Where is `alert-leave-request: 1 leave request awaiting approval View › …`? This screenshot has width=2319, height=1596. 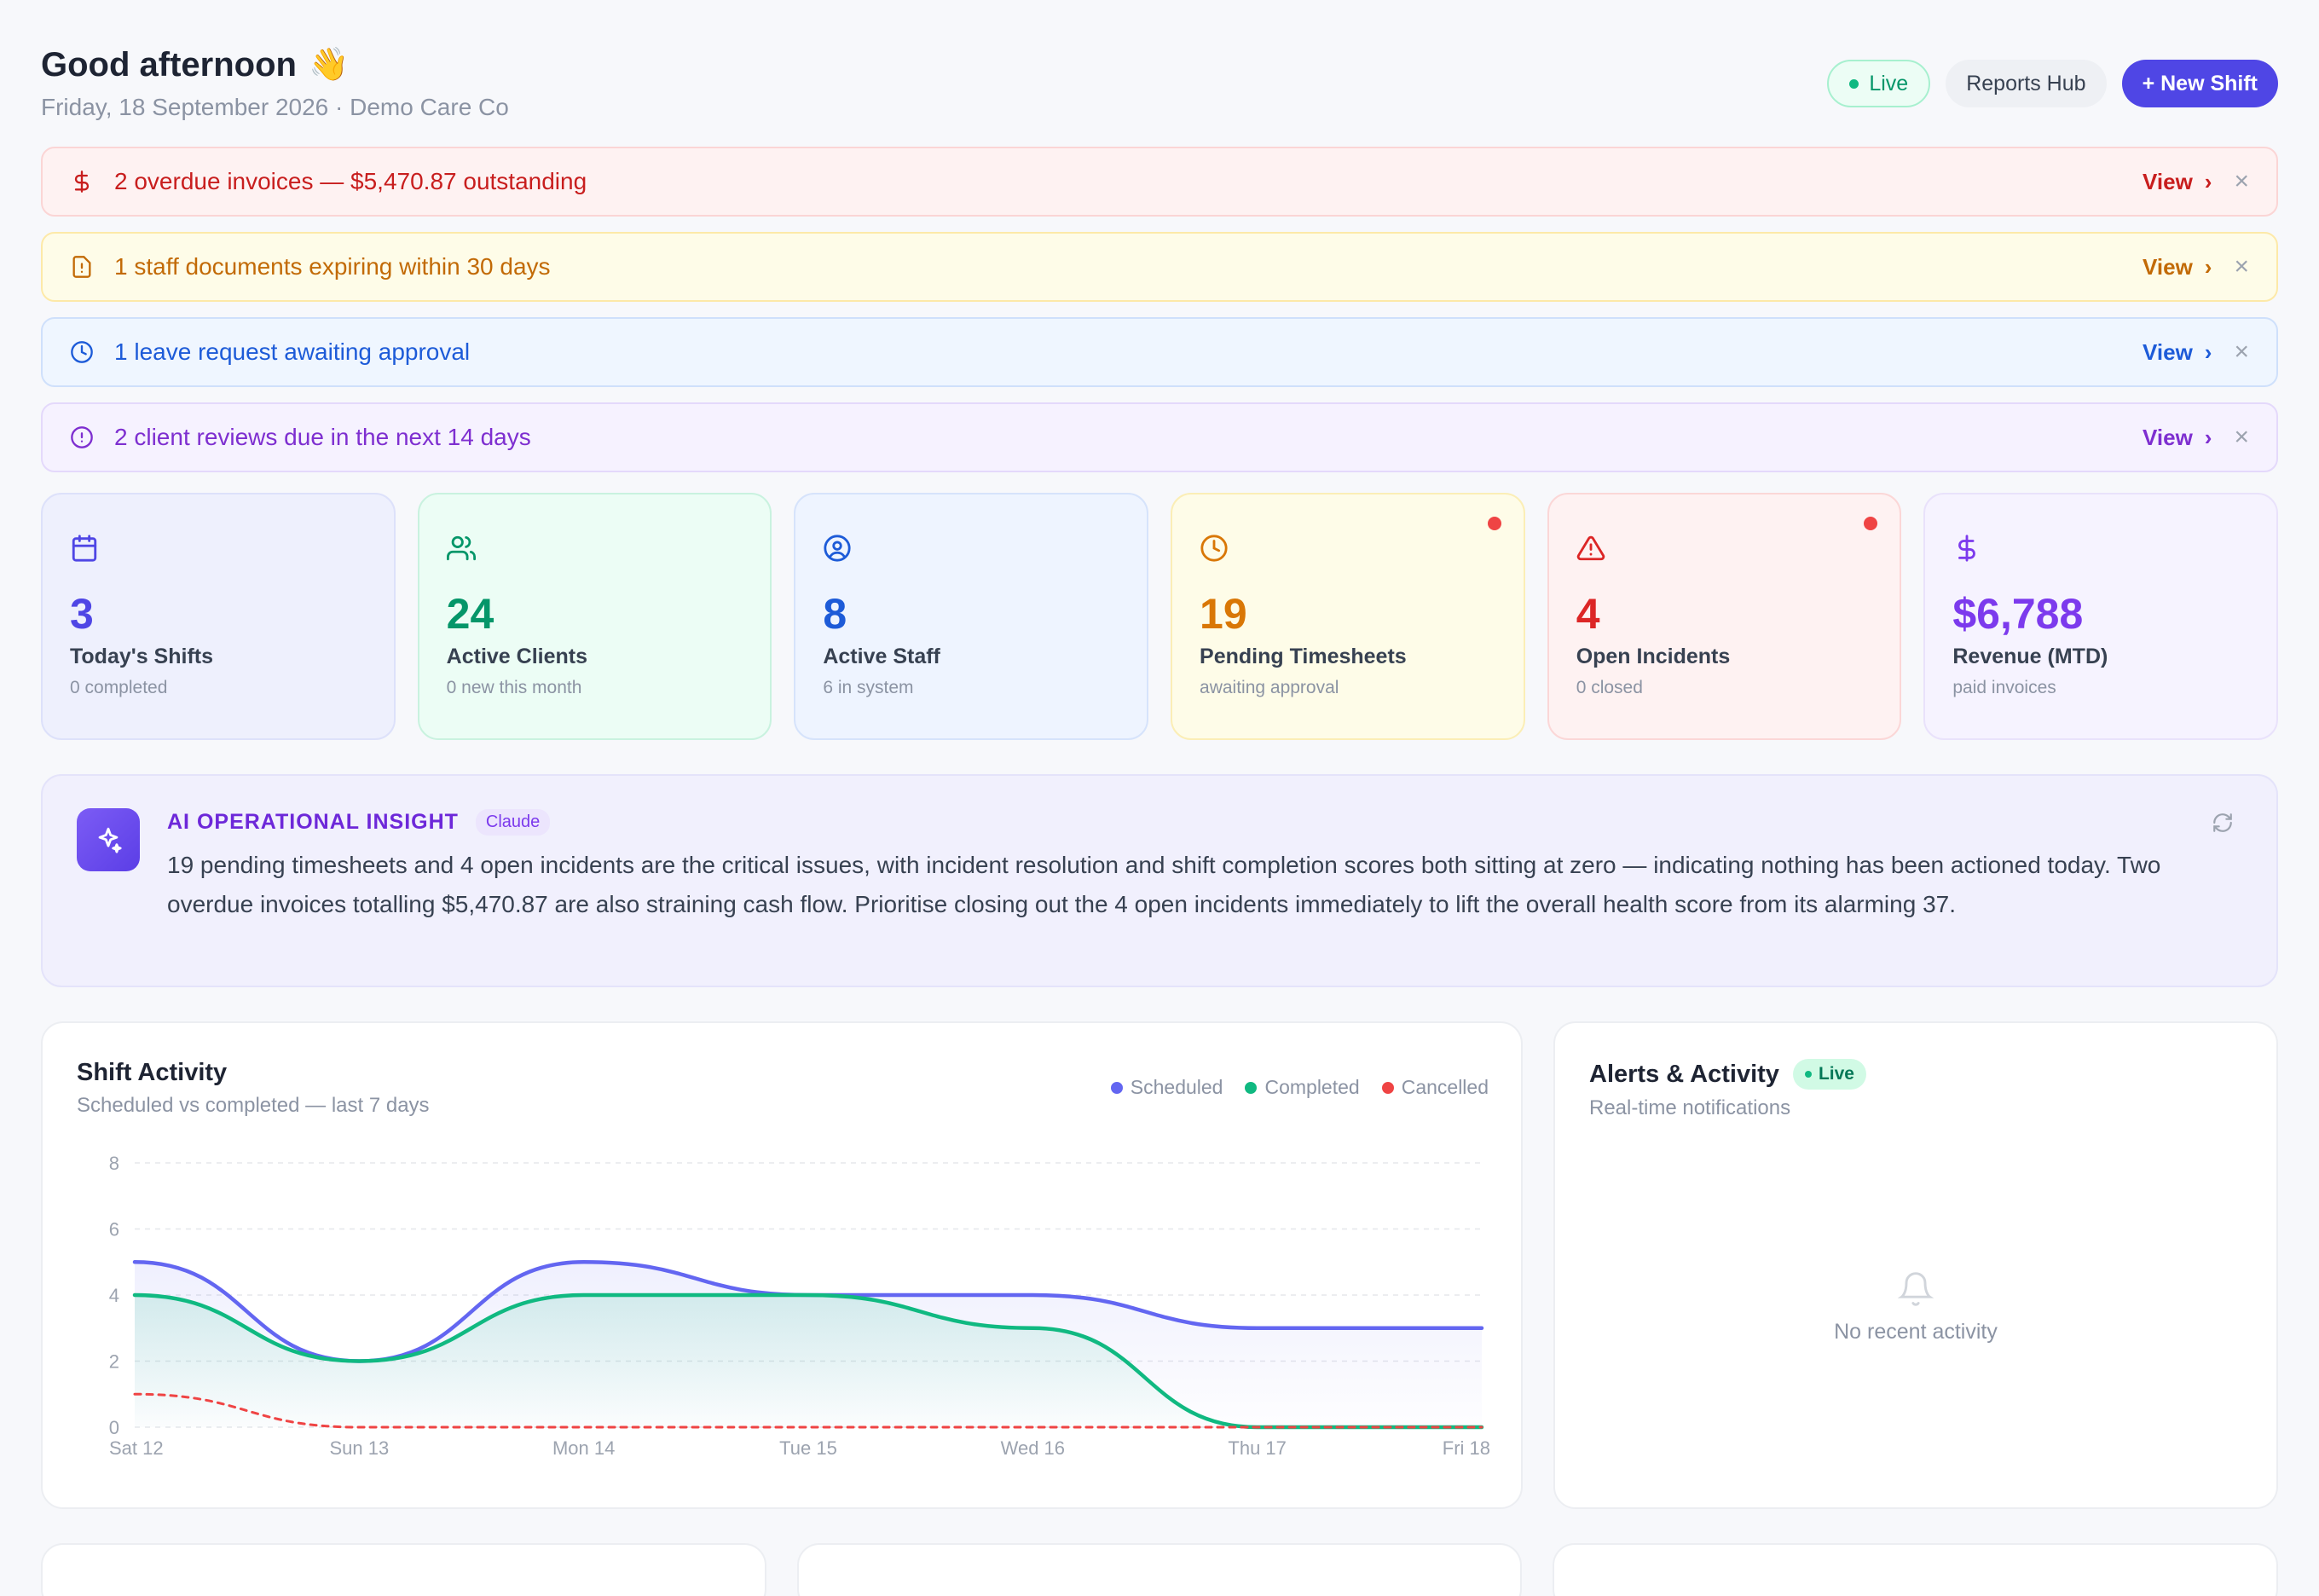
alert-leave-request: 1 leave request awaiting approval View › … is located at coordinates (1159, 352).